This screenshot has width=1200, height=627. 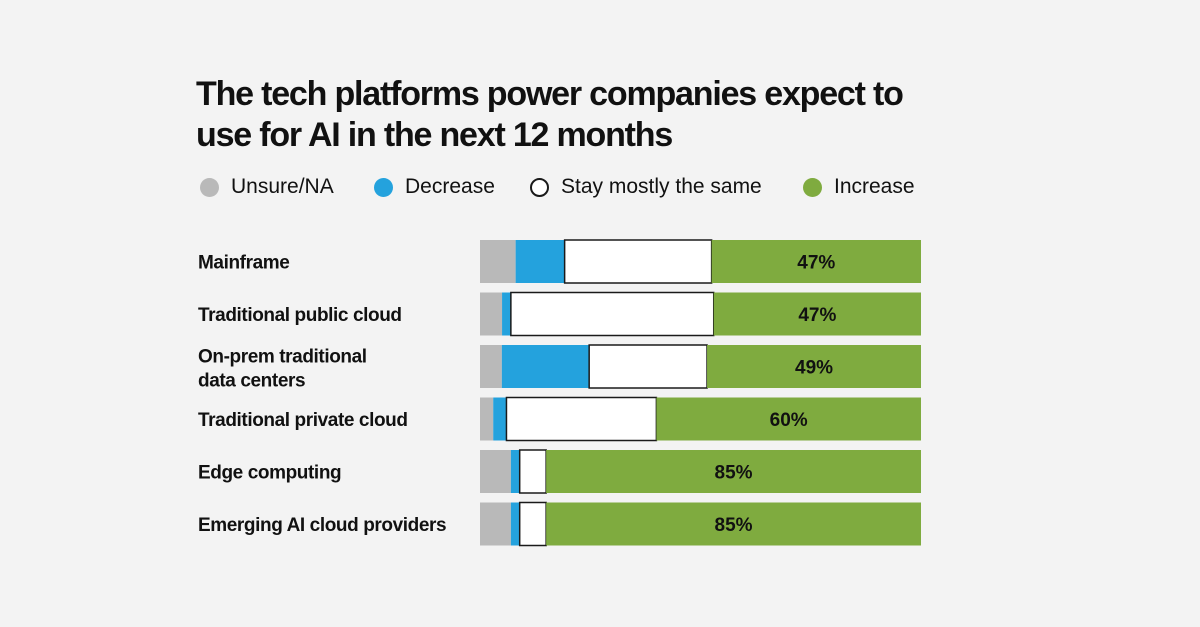 What do you see at coordinates (303, 420) in the screenshot?
I see `category-label: Traditional private cloud` at bounding box center [303, 420].